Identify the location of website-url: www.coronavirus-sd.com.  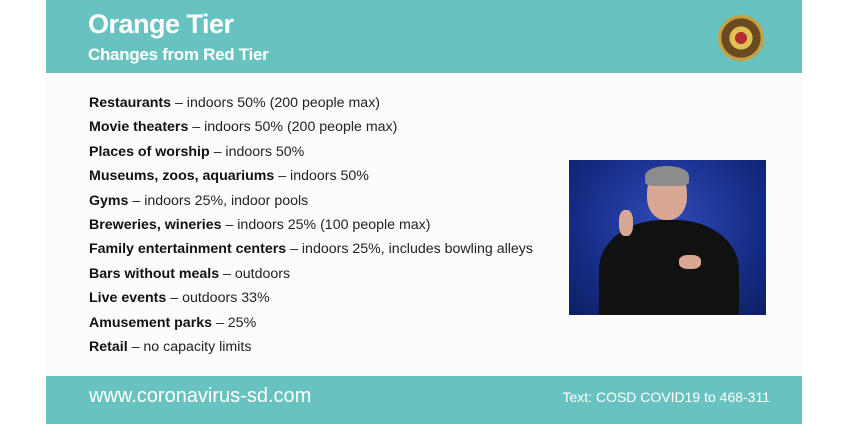
(200, 396).